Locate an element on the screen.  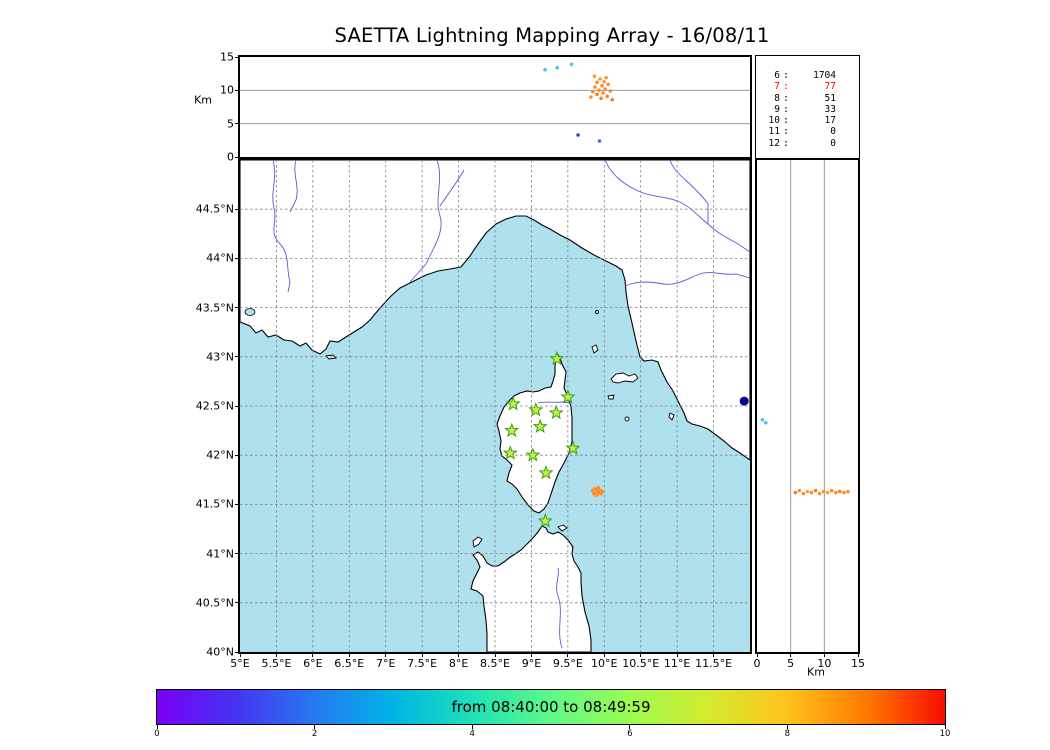
corsica-island is located at coordinates (534, 432).